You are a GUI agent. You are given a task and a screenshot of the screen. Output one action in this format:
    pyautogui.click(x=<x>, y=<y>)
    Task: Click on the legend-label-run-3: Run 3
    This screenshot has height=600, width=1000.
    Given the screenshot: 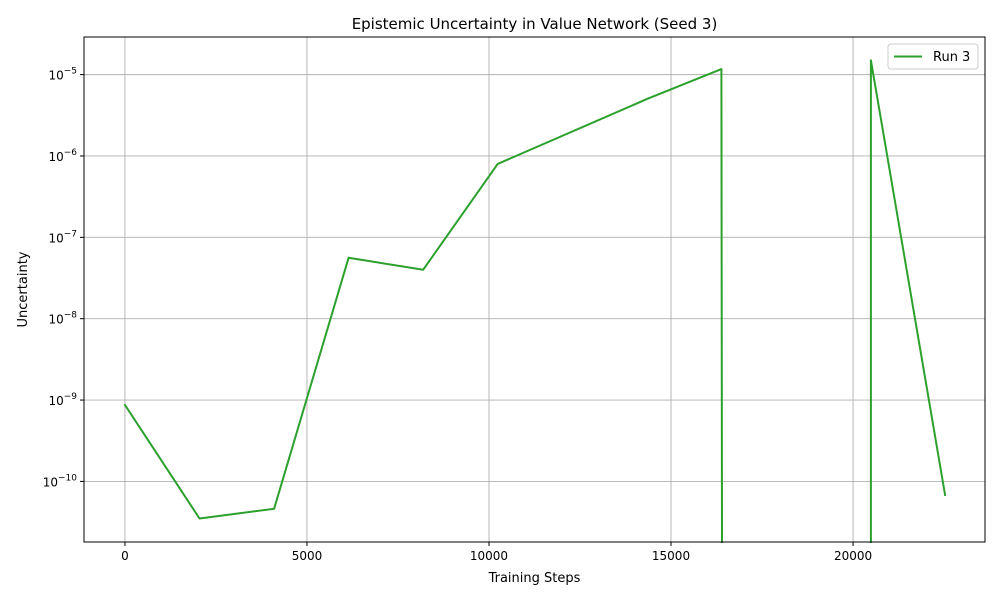 What is the action you would take?
    pyautogui.click(x=951, y=57)
    